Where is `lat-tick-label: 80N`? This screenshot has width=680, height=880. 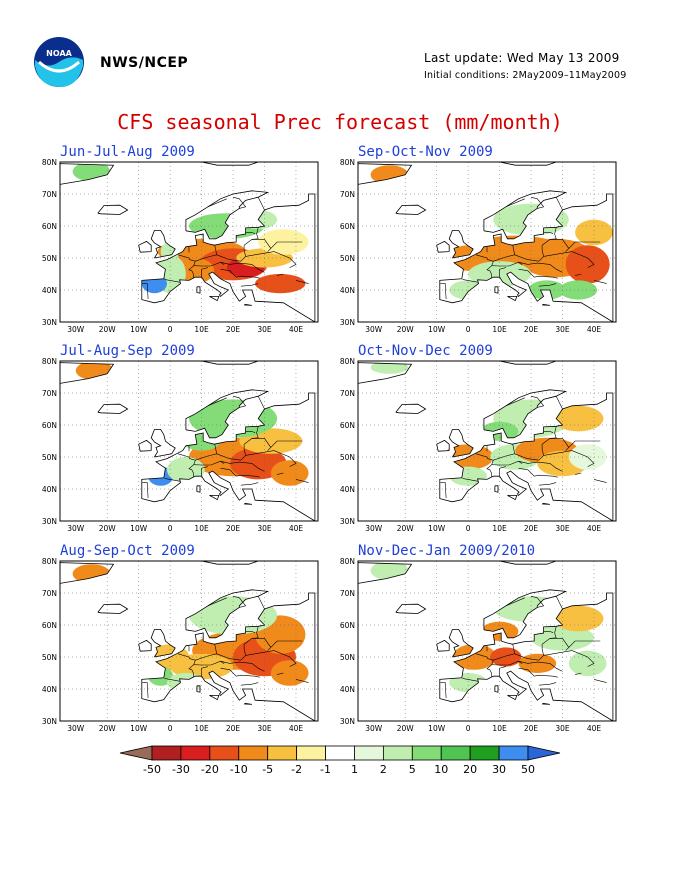
lat-tick-label: 80N is located at coordinates (347, 162).